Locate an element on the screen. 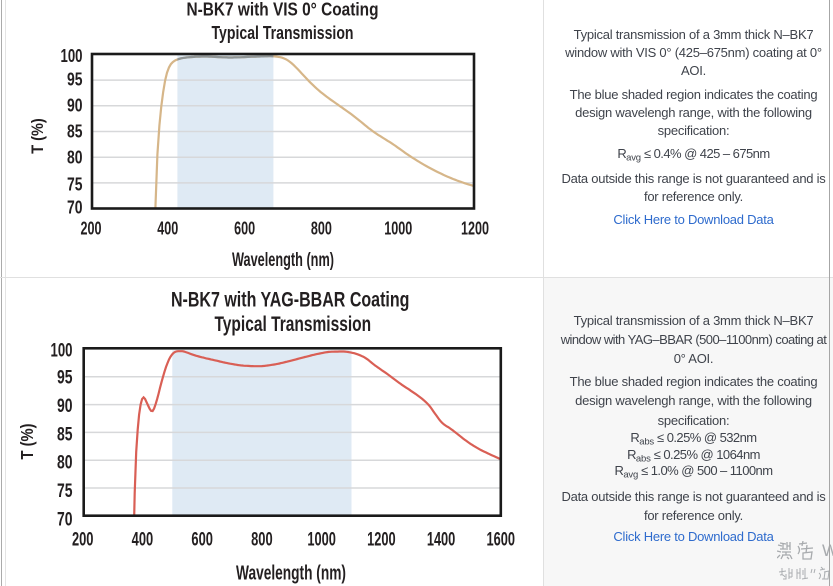  svg-text: N-BK7 with YAG-BBAR Coating is located at coordinates (290, 300).